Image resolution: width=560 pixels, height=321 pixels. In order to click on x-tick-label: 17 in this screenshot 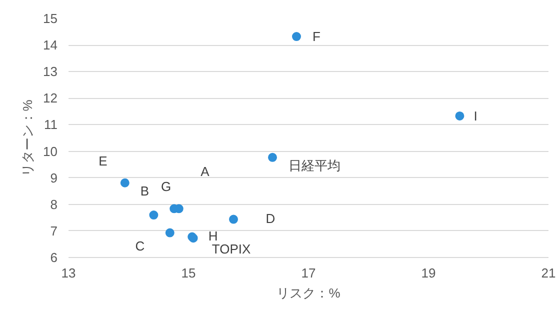, I will do `click(308, 273)`.